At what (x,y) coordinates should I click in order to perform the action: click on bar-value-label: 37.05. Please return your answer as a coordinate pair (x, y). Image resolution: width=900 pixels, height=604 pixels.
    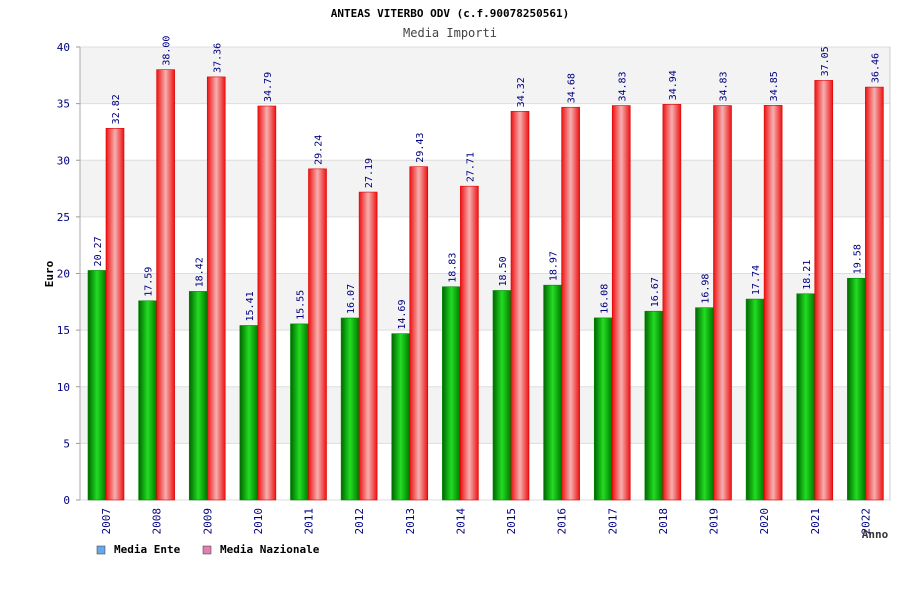
    Looking at the image, I should click on (825, 61).